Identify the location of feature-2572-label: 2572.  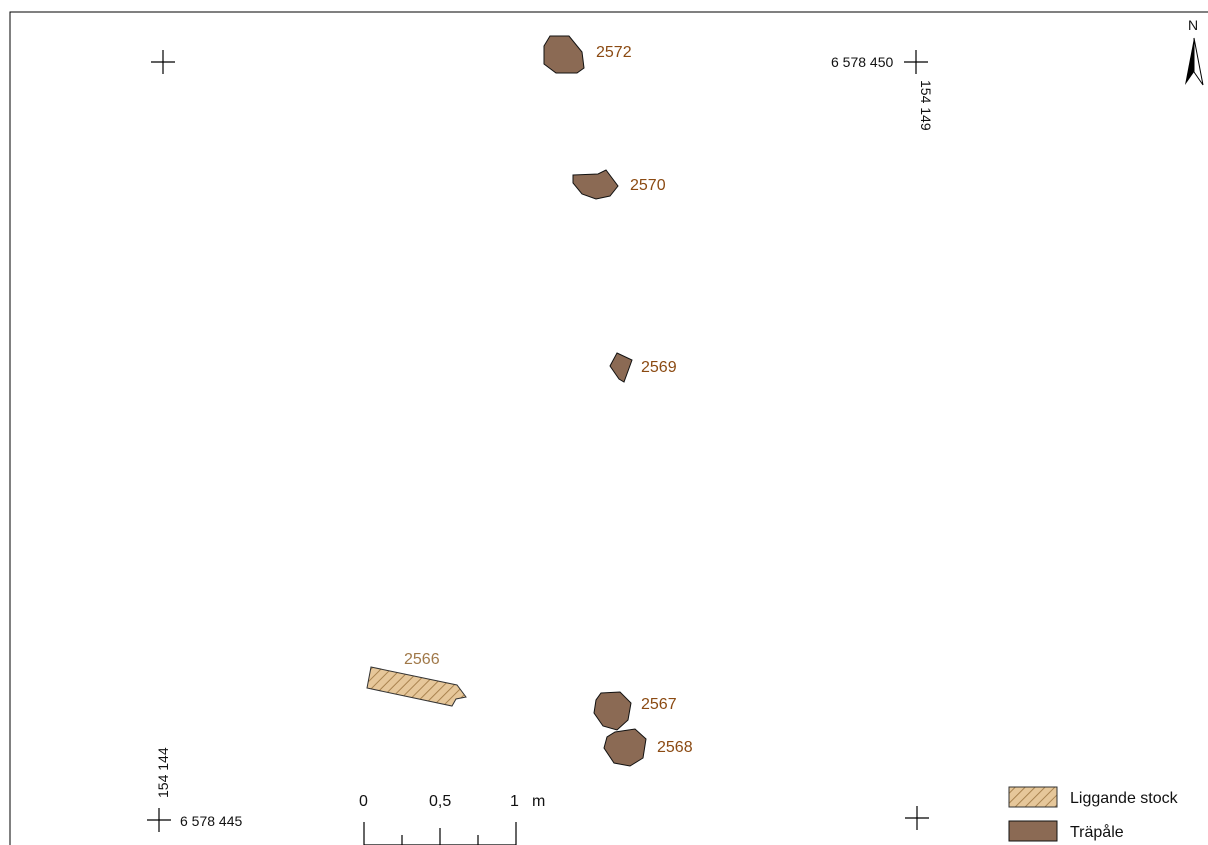
(614, 52).